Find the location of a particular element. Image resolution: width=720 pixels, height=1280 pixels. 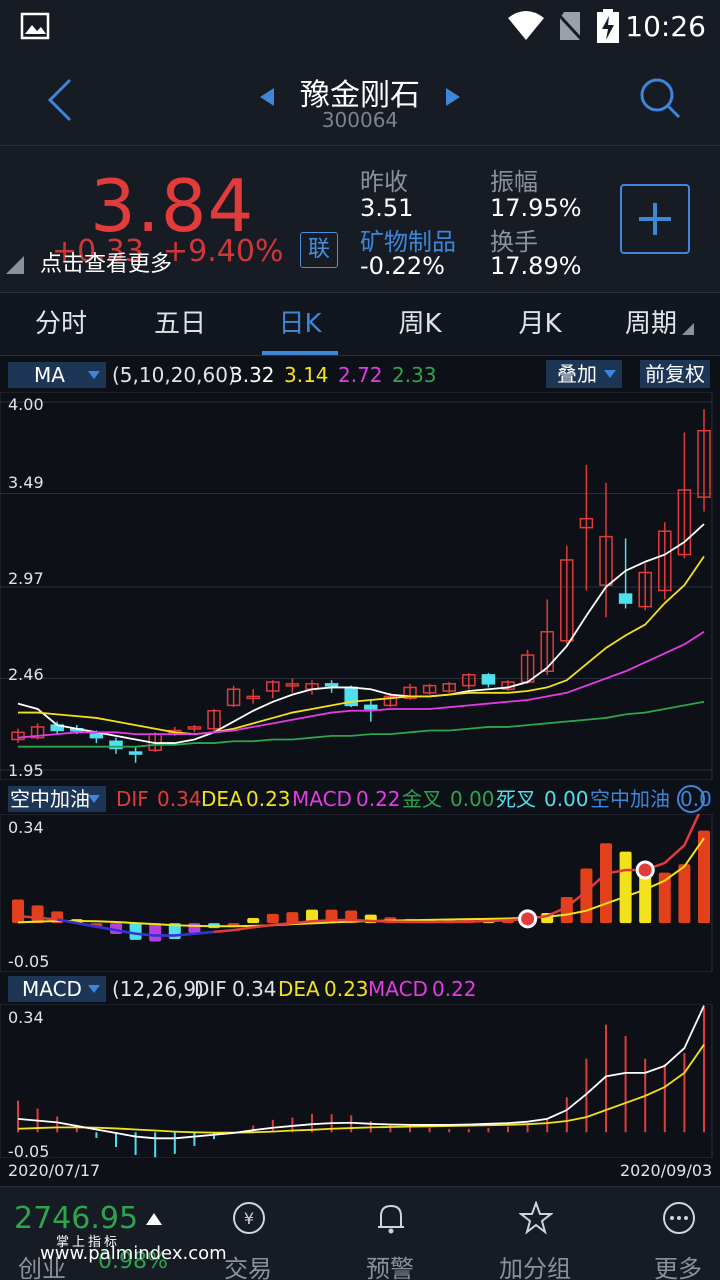

no-sim-icon is located at coordinates (570, 27).